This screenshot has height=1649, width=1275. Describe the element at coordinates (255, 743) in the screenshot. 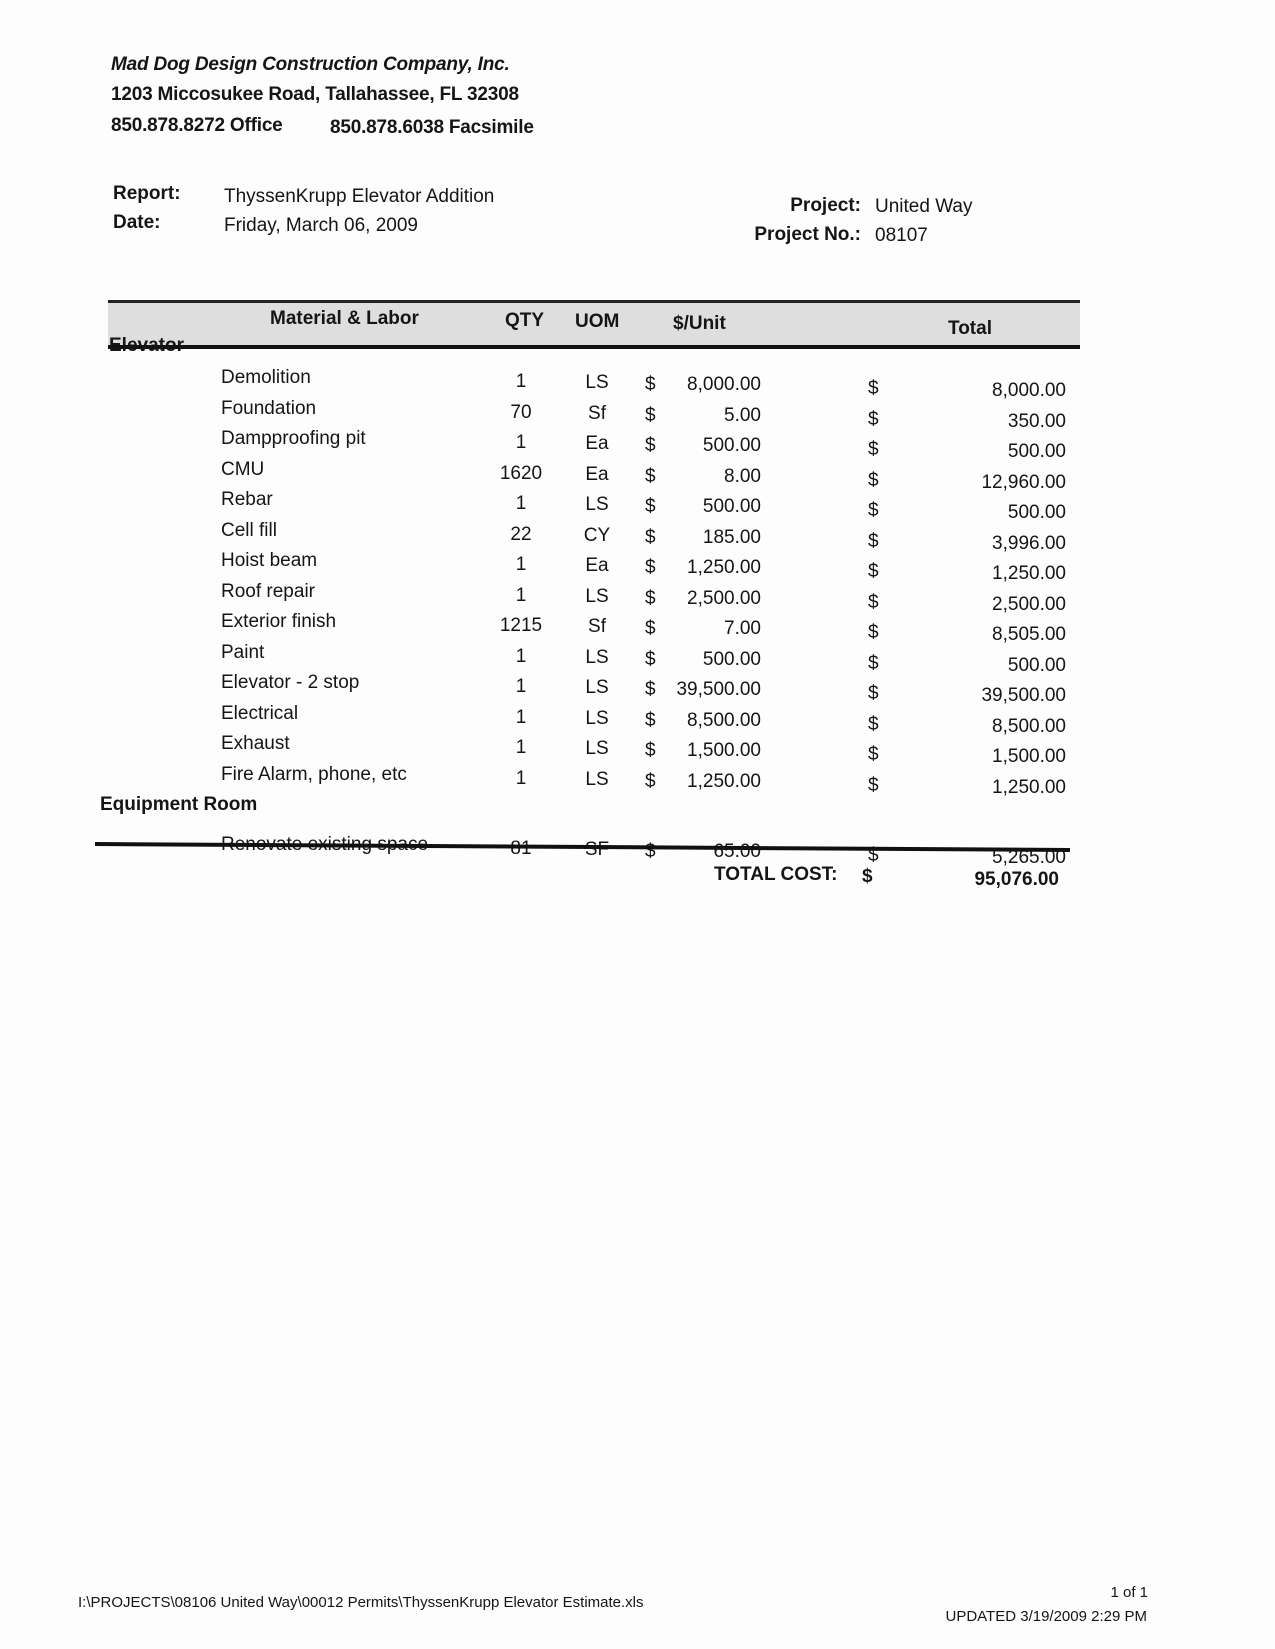

I see `item-name: Exhaust` at that location.